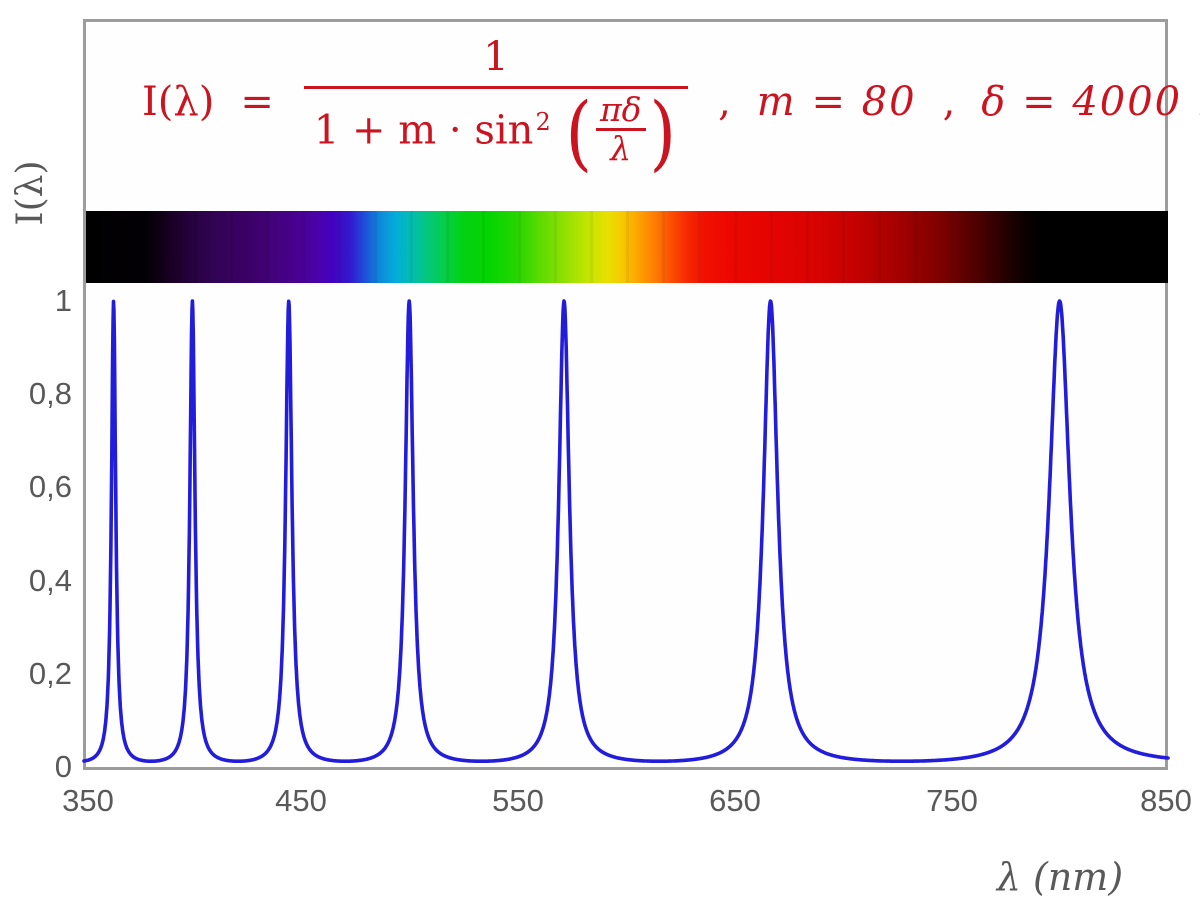 This screenshot has height=924, width=1200. I want to click on fraction-numerator: 1, so click(496, 56).